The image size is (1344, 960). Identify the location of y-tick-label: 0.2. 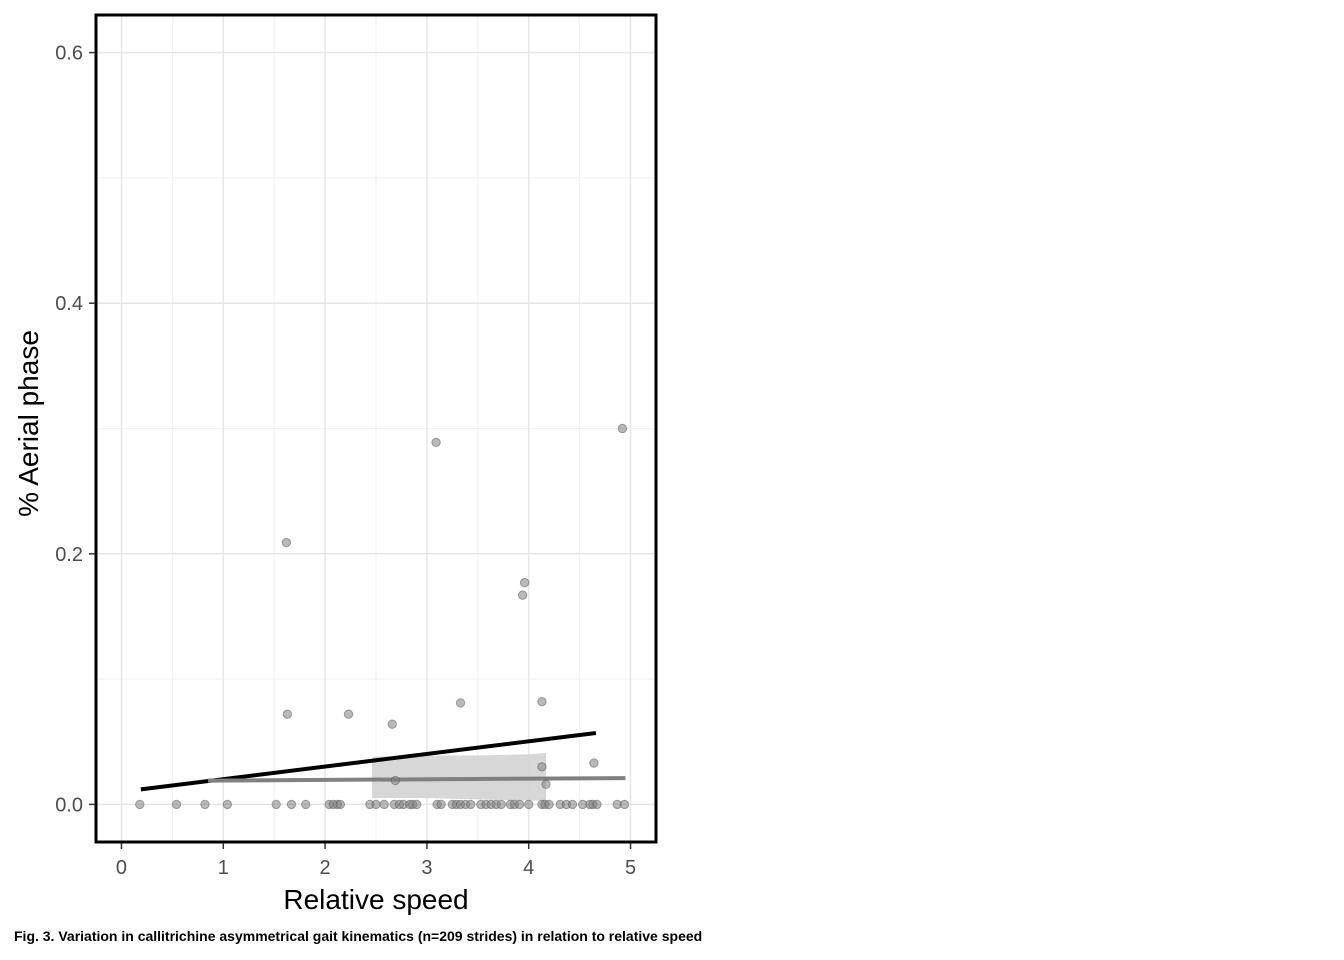
(69, 555).